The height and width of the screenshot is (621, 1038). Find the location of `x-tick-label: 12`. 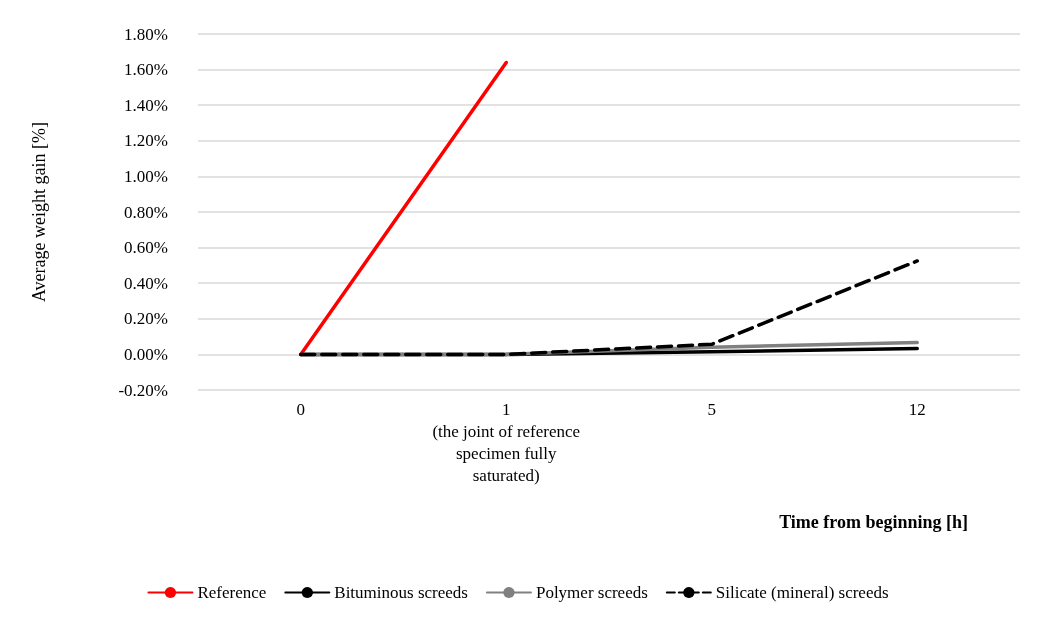

x-tick-label: 12 is located at coordinates (917, 409).